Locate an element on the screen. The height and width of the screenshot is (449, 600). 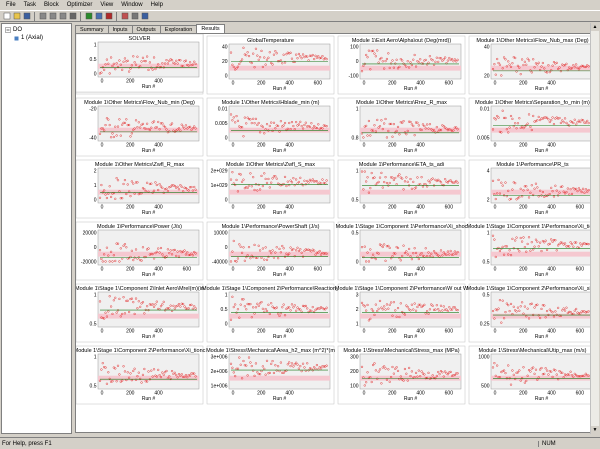
plot-title: Module 1\Other Metrics\Zwfl_S_max is located at coordinates (270, 165).